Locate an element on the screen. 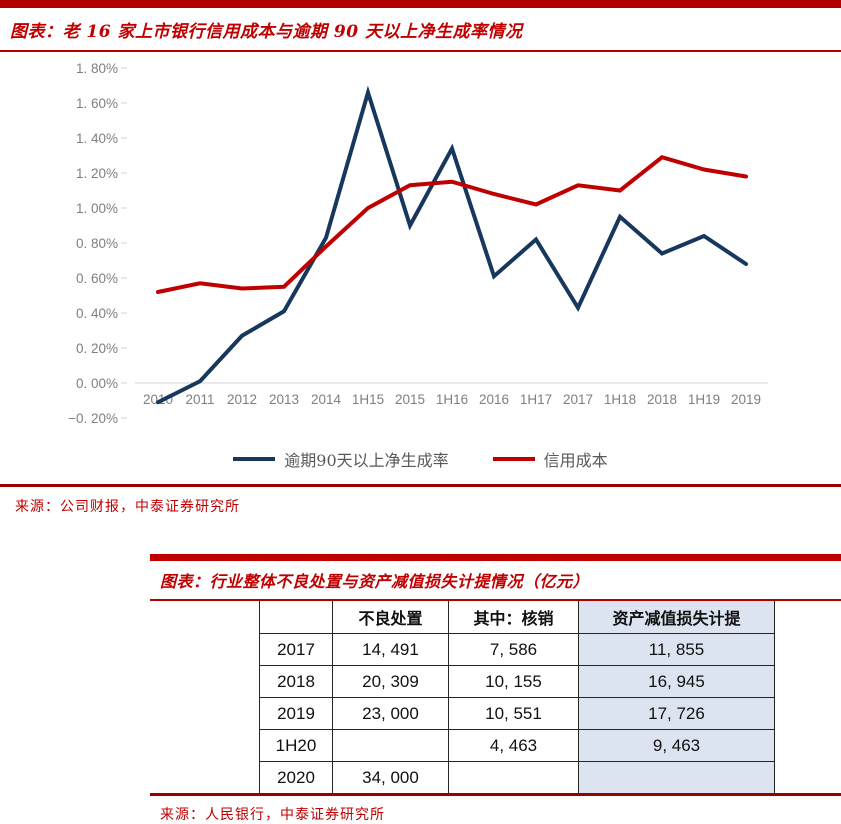 The height and width of the screenshot is (824, 841). table-row: 1H20 4, 463 9, 463 is located at coordinates (517, 745).